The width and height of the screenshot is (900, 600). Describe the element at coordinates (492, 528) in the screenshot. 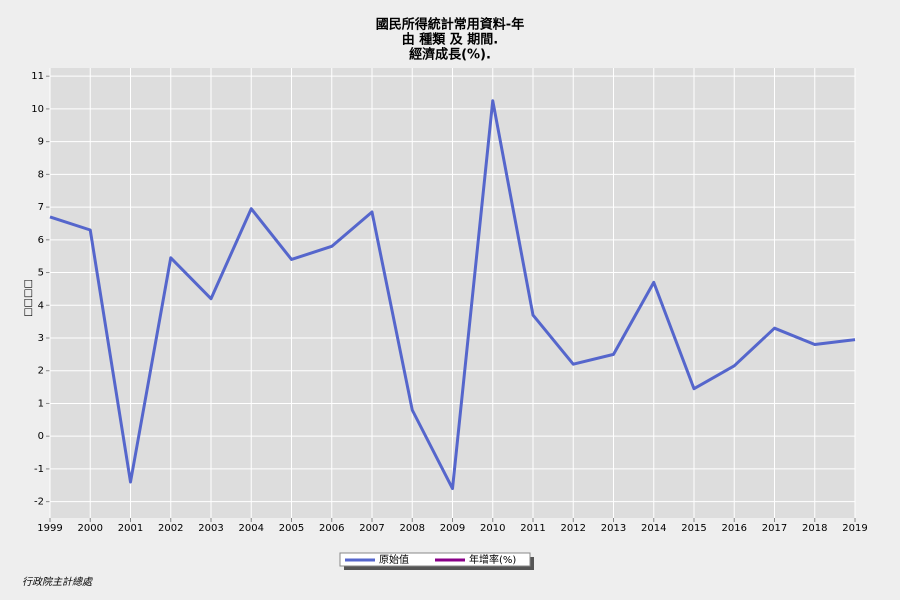

I see `x-tick-label: 2010` at that location.